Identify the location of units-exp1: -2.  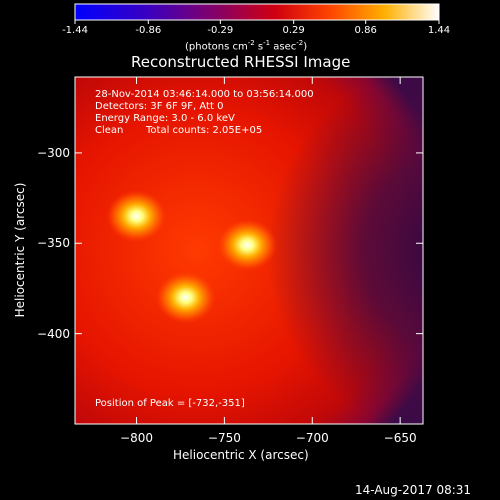
(251, 43).